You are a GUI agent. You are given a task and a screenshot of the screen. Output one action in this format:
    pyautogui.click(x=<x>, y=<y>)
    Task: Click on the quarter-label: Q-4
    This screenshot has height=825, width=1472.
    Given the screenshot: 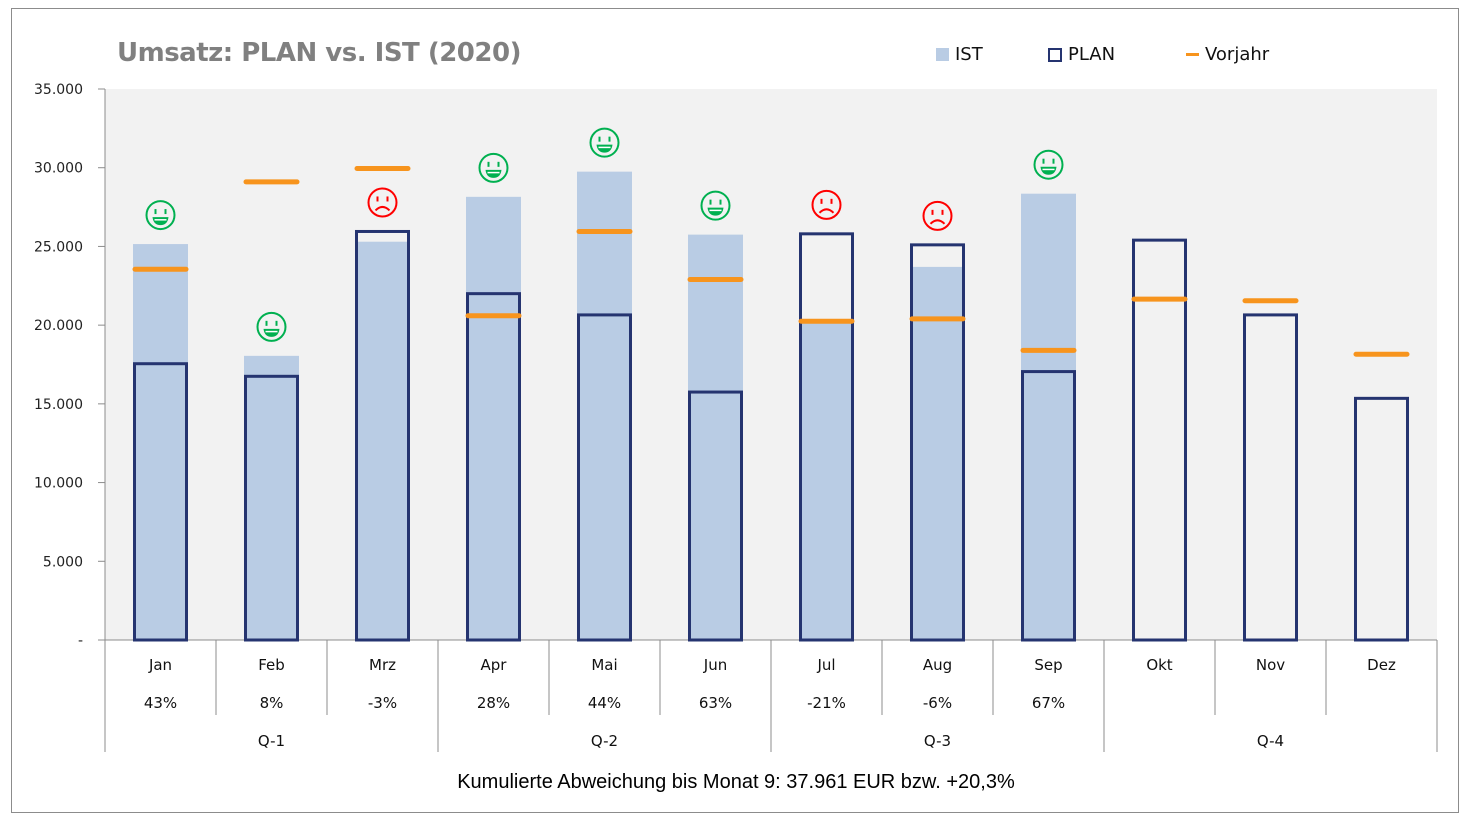 What is the action you would take?
    pyautogui.click(x=1270, y=741)
    